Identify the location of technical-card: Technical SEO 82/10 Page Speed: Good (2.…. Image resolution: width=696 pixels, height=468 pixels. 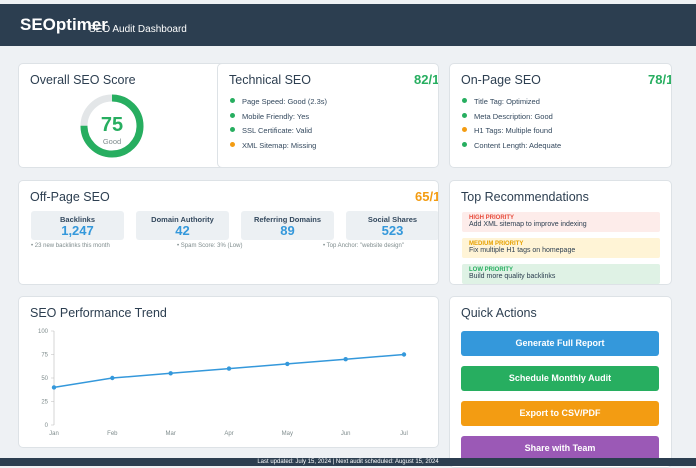
(328, 115).